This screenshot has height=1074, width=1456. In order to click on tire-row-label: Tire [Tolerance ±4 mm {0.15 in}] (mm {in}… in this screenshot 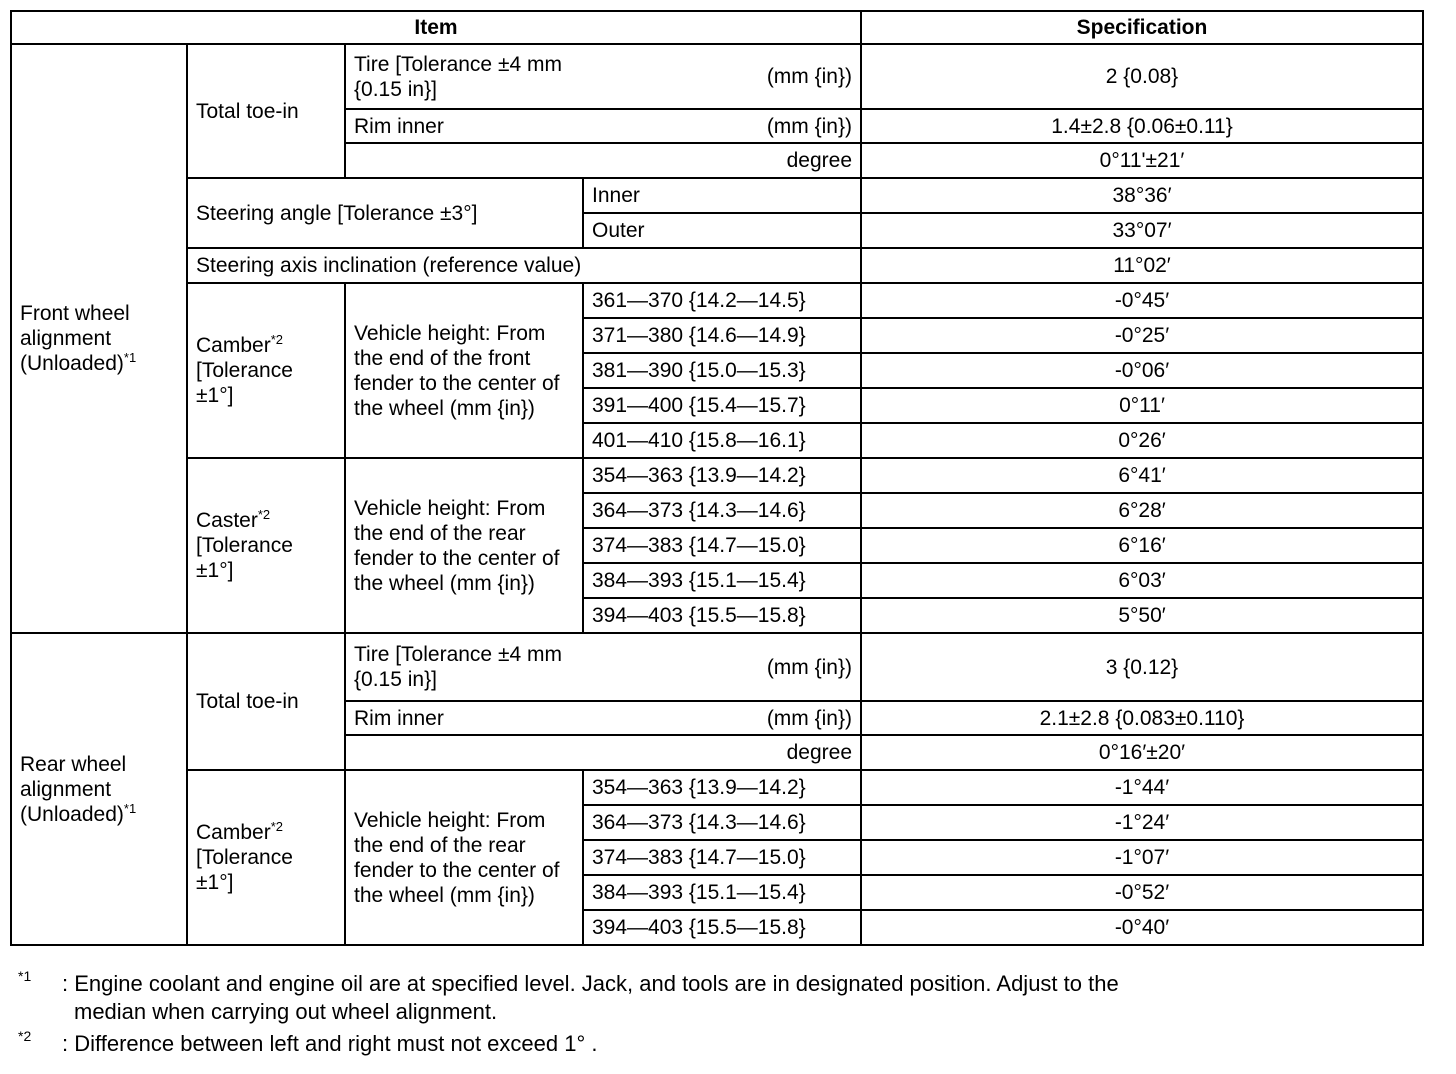, I will do `click(603, 76)`.